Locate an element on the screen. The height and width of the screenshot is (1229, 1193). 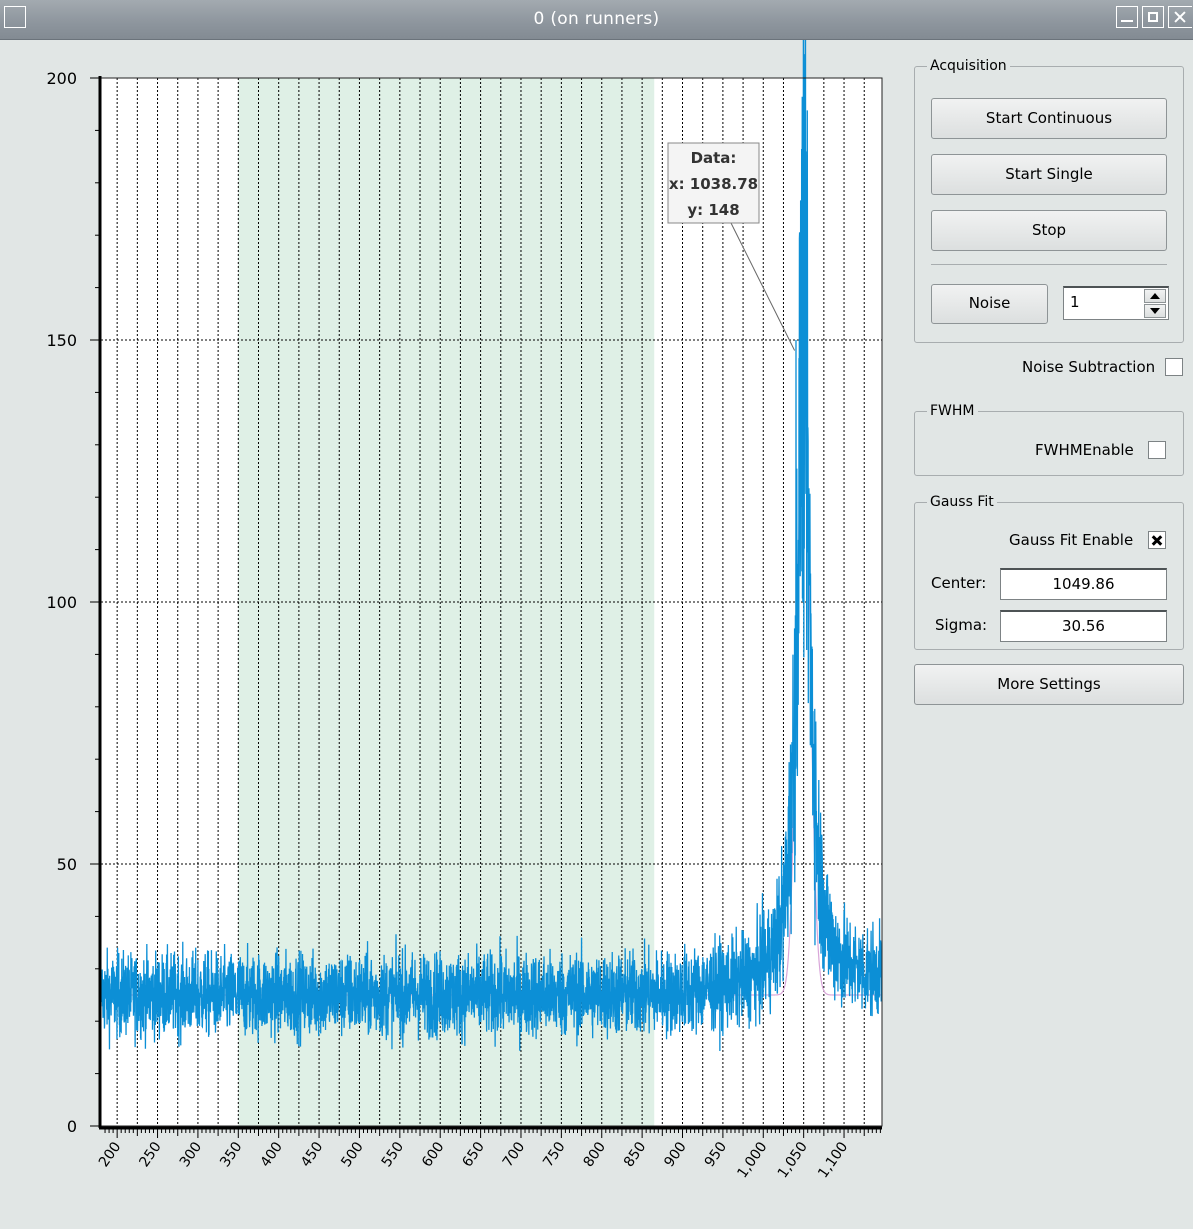
tooltip-y-value: y: 148 is located at coordinates (713, 210).